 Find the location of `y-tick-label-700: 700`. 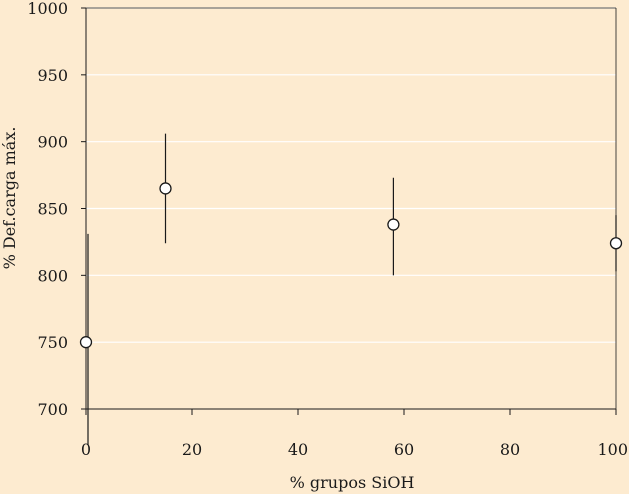

y-tick-label-700: 700 is located at coordinates (52, 409).